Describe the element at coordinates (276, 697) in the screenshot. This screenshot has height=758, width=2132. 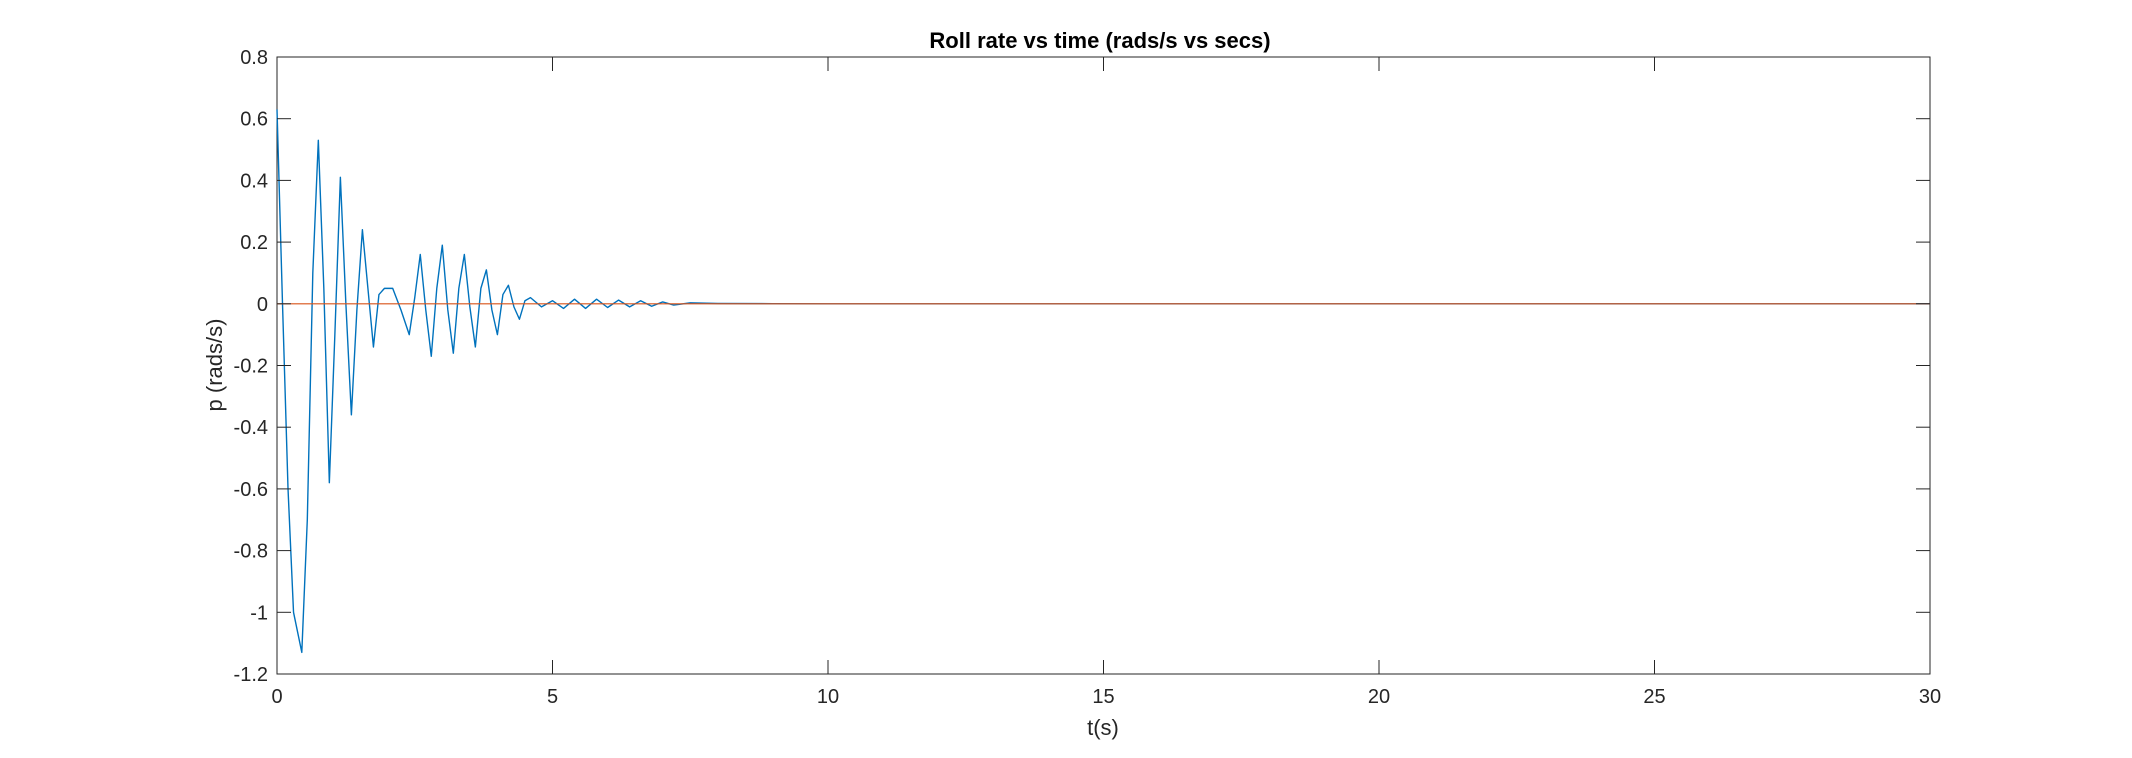
I see `x-tick-label: 0` at that location.